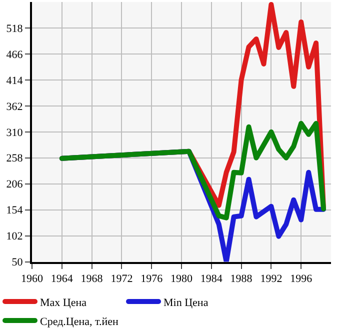 Image resolution: width=345 pixels, height=335 pixels. What do you see at coordinates (186, 302) in the screenshot?
I see `legend-label: Min Цена` at bounding box center [186, 302].